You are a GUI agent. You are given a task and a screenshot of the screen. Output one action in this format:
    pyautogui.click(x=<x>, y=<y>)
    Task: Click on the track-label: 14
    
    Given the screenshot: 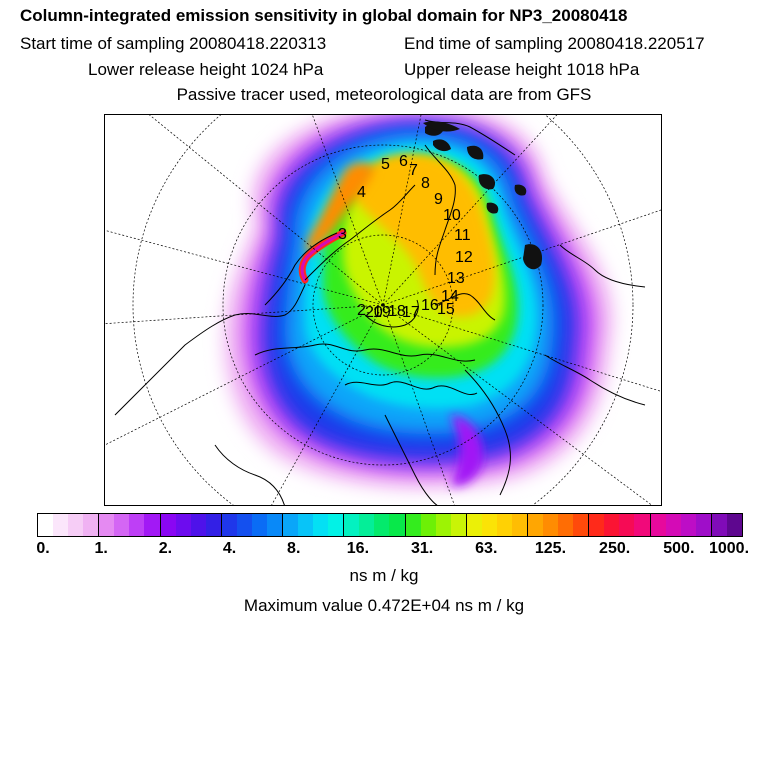 What is the action you would take?
    pyautogui.click(x=450, y=296)
    